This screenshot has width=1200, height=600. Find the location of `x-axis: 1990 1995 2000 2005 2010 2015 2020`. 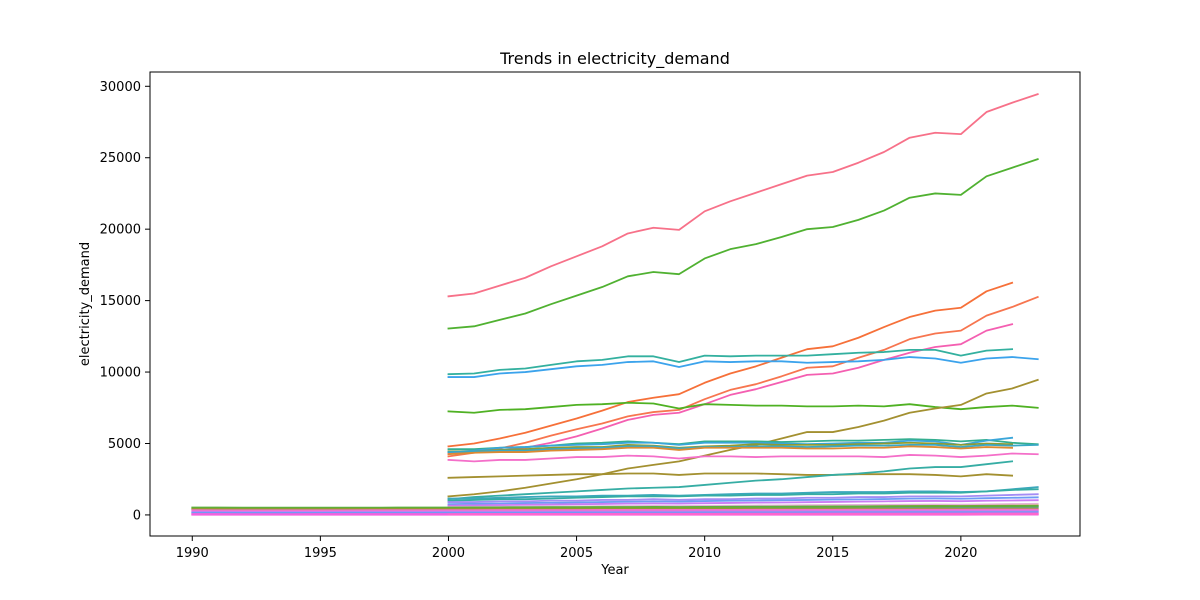

x-axis: 1990 1995 2000 2005 2010 2015 2020 is located at coordinates (576, 548).